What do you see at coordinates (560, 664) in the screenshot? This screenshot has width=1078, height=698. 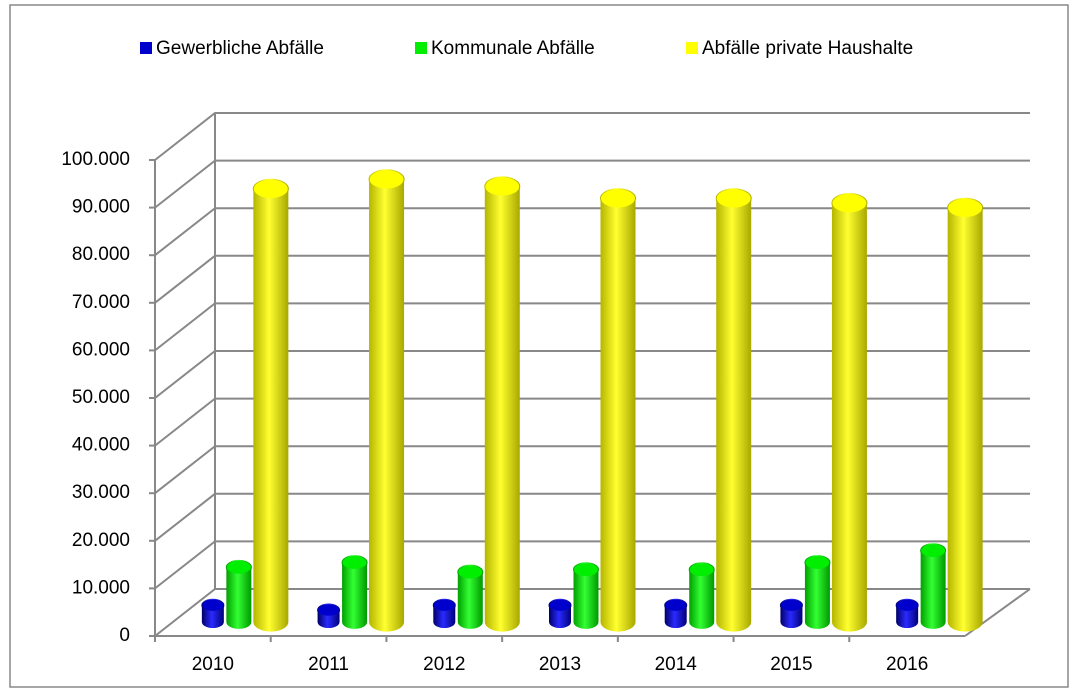 I see `x-tick-label: 2013` at bounding box center [560, 664].